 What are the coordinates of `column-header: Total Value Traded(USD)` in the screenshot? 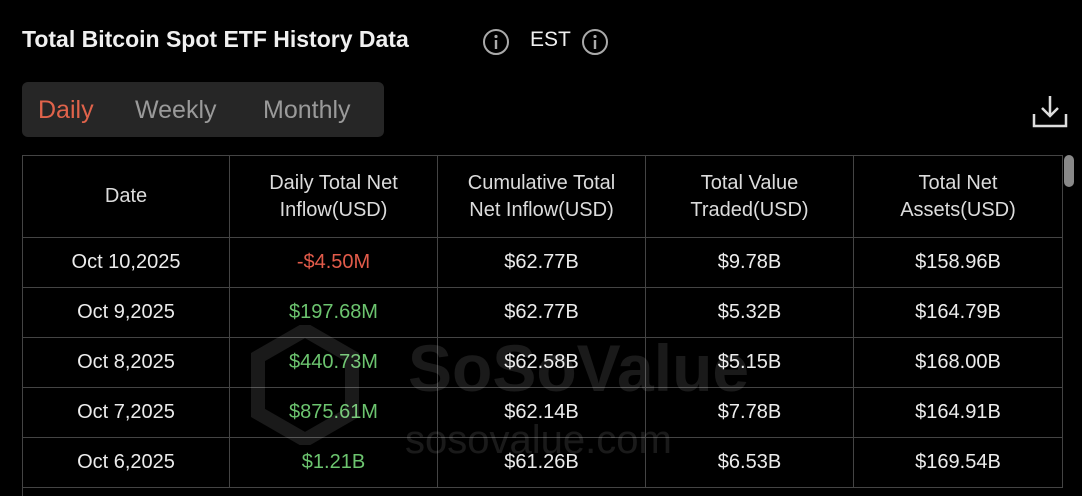 It's located at (750, 197).